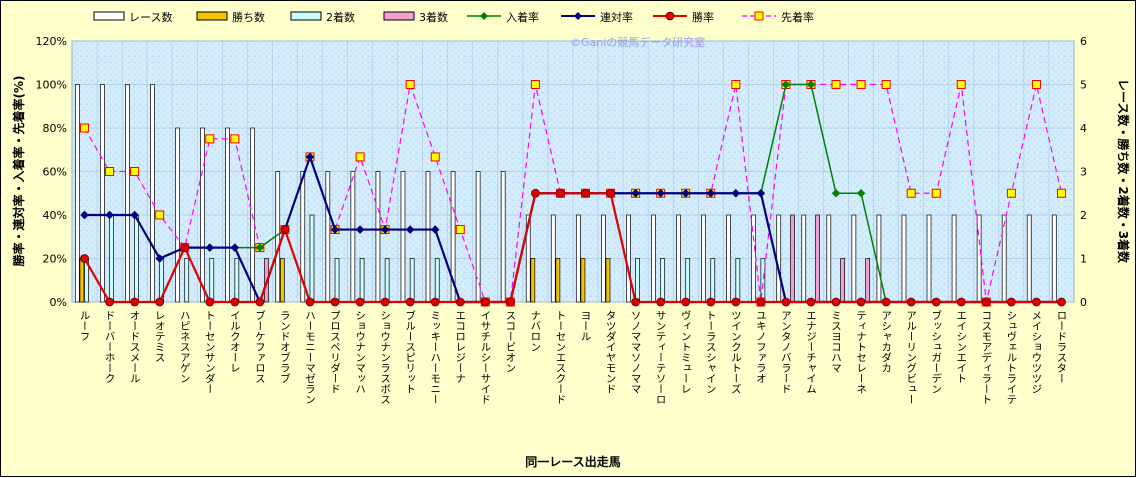 The width and height of the screenshot is (1136, 478). I want to click on y-axis-left-title: 勝率・連対率・入着率・先着率(%), so click(18, 171).